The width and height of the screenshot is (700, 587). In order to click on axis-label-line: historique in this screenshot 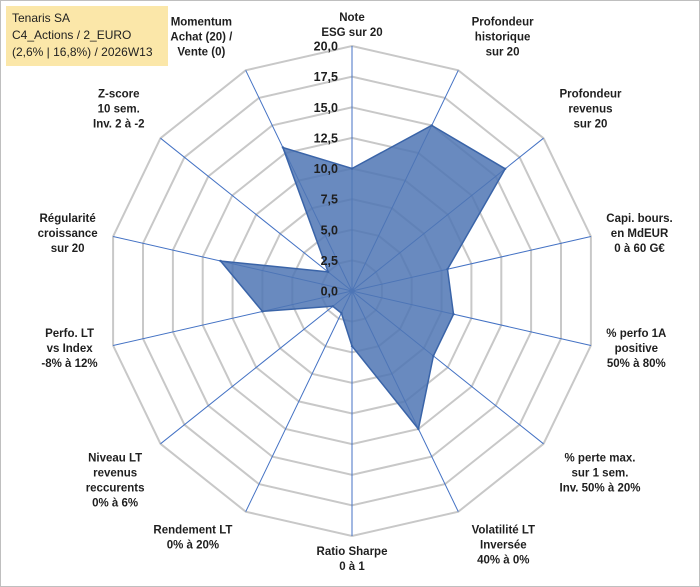, I will do `click(503, 38)`.